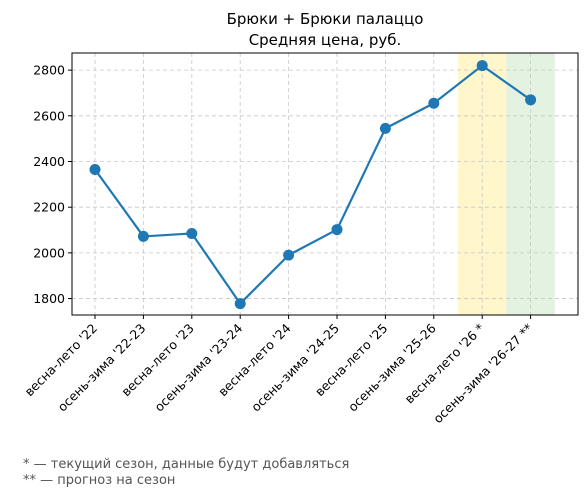 This screenshot has width=588, height=498. I want to click on x-tick-label: осень-зима '22-23, so click(102, 368).